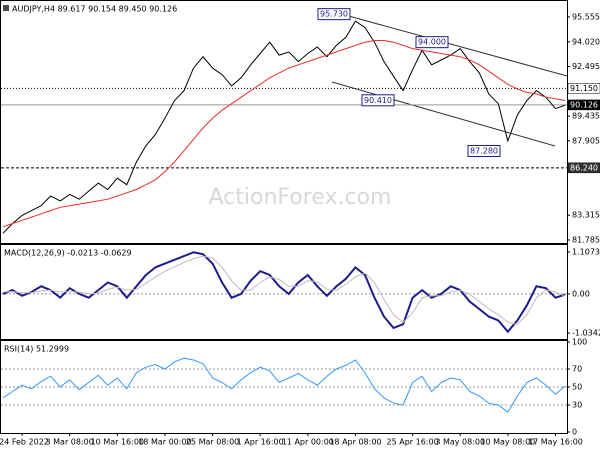  Describe the element at coordinates (577, 387) in the screenshot. I see `y-tick-label: 50` at that location.